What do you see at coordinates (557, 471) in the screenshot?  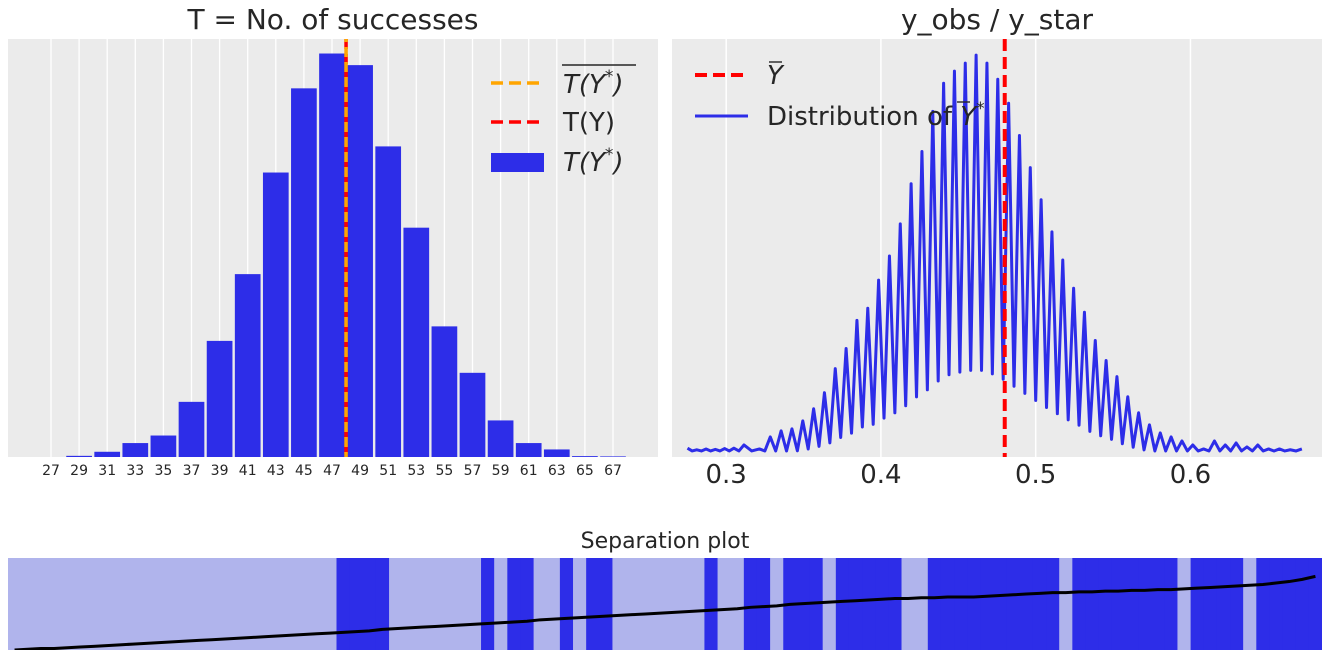 I see `histogram-tick-label: 63` at bounding box center [557, 471].